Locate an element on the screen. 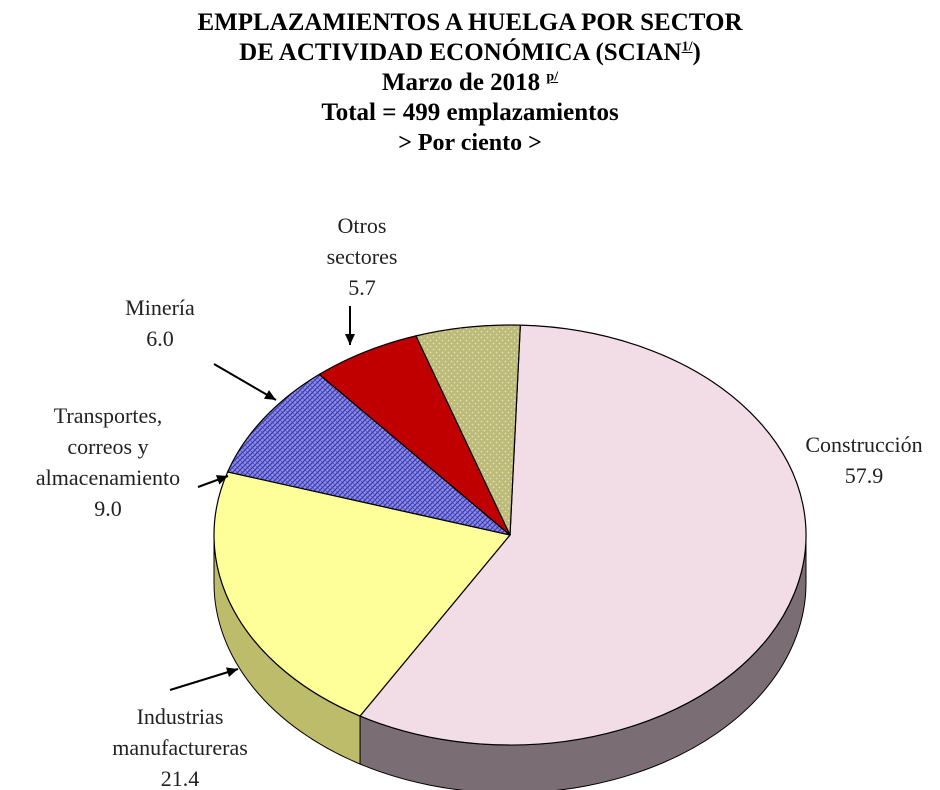 The width and height of the screenshot is (940, 790). title-line-2: DE ACTIVIDAD ECONÓMICA (SCIAN1/) is located at coordinates (470, 53).